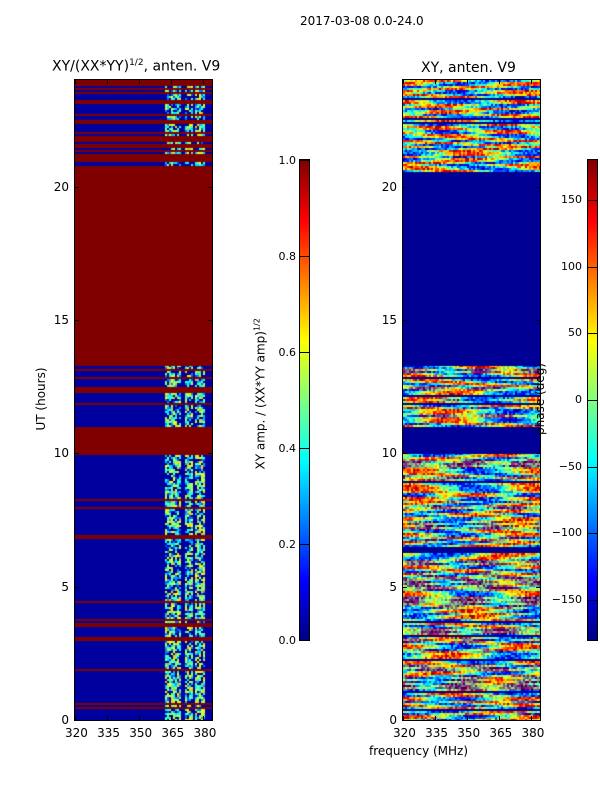  I want to click on phase-colorbar-label: phase (deg), so click(540, 399).